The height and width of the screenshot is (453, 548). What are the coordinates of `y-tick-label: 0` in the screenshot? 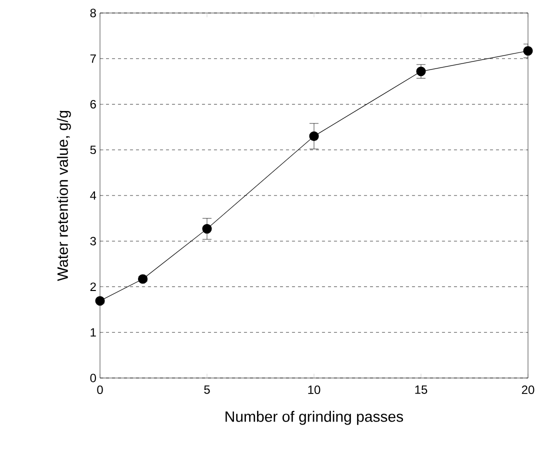 It's located at (93, 378).